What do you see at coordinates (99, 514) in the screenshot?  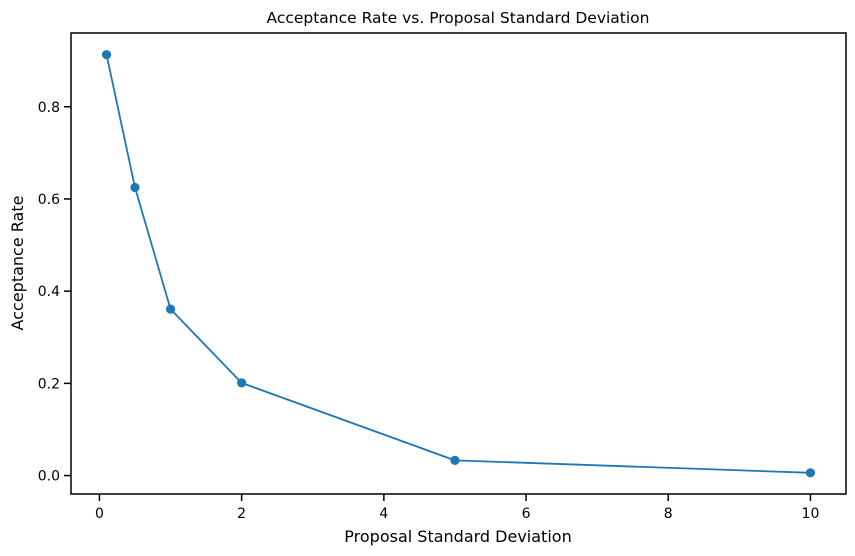 I see `x-tick-label: 0` at bounding box center [99, 514].